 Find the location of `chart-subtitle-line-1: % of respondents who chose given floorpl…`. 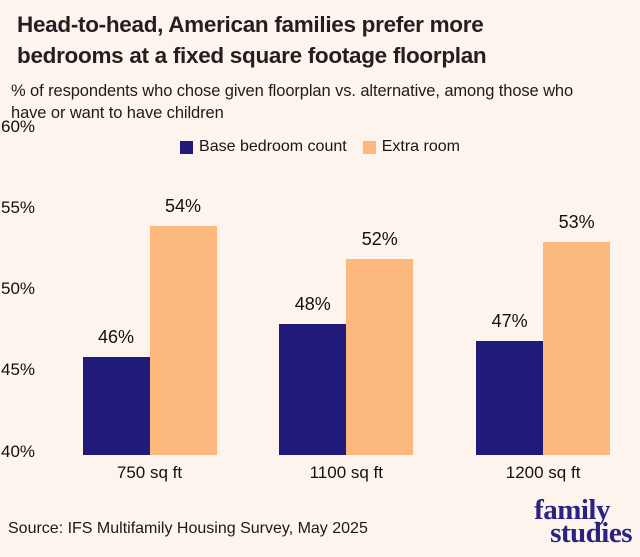

chart-subtitle-line-1: % of respondents who chose given floorpl… is located at coordinates (292, 91).